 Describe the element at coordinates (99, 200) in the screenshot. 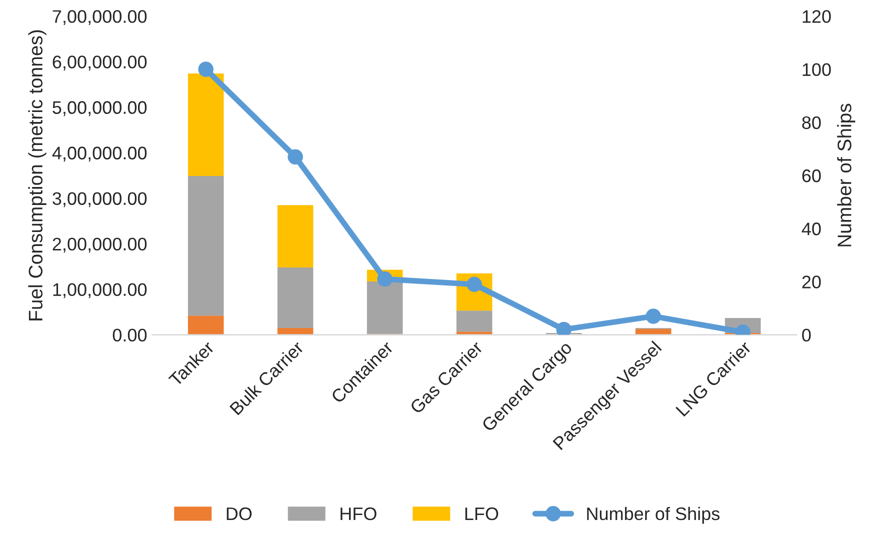

I see `y-tick-label: 3,00,000.00` at that location.